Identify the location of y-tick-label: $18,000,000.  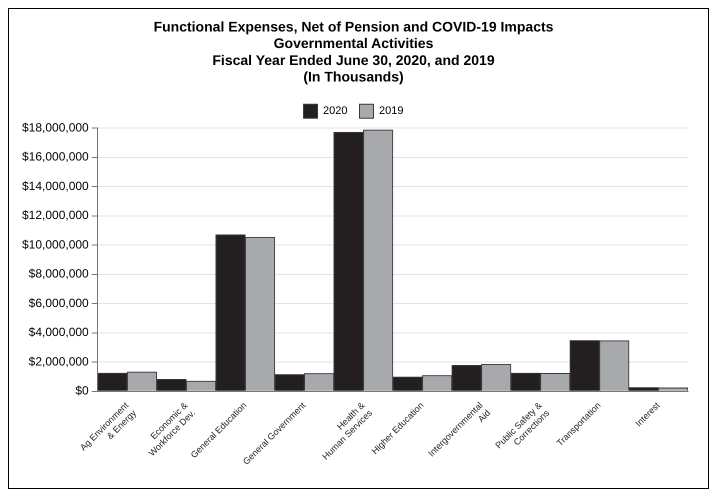
(56, 127).